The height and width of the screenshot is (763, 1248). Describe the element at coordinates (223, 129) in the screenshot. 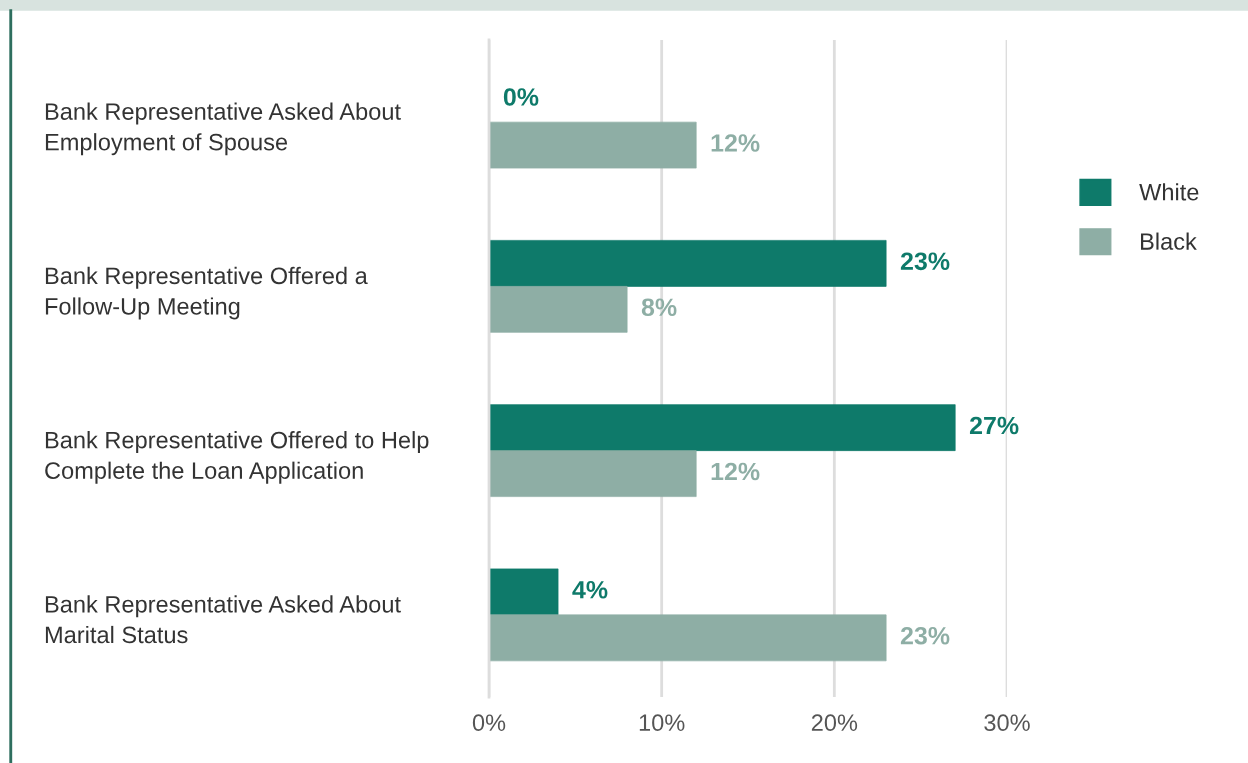

I see `y-tick-label: Bank Representative Asked About Employment of Spouse` at that location.